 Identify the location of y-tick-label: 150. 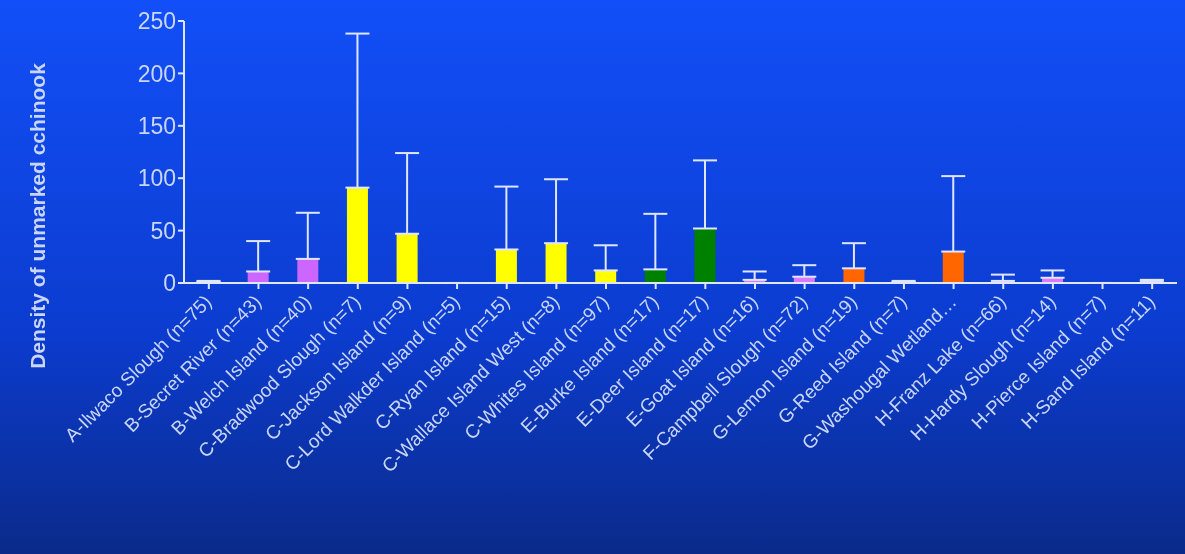
(156, 125).